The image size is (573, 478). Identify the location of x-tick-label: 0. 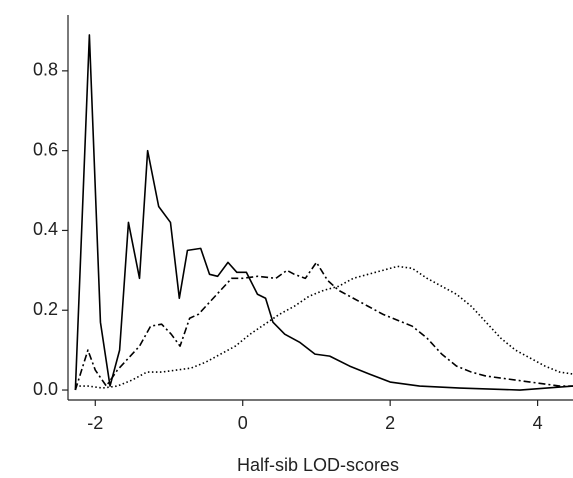
(243, 423).